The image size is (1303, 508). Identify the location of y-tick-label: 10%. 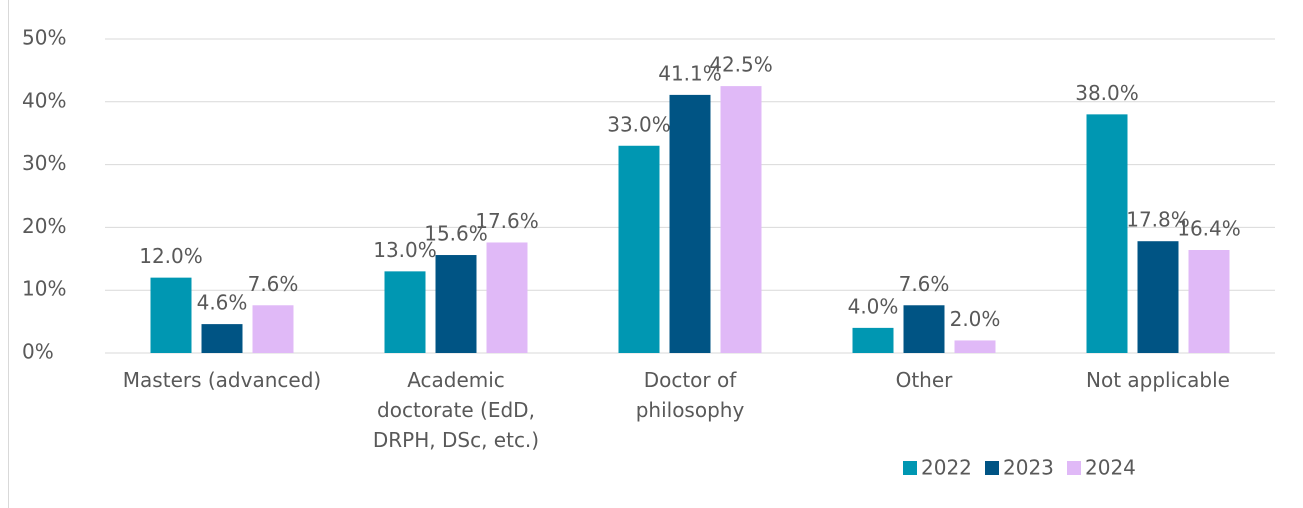
(44, 289).